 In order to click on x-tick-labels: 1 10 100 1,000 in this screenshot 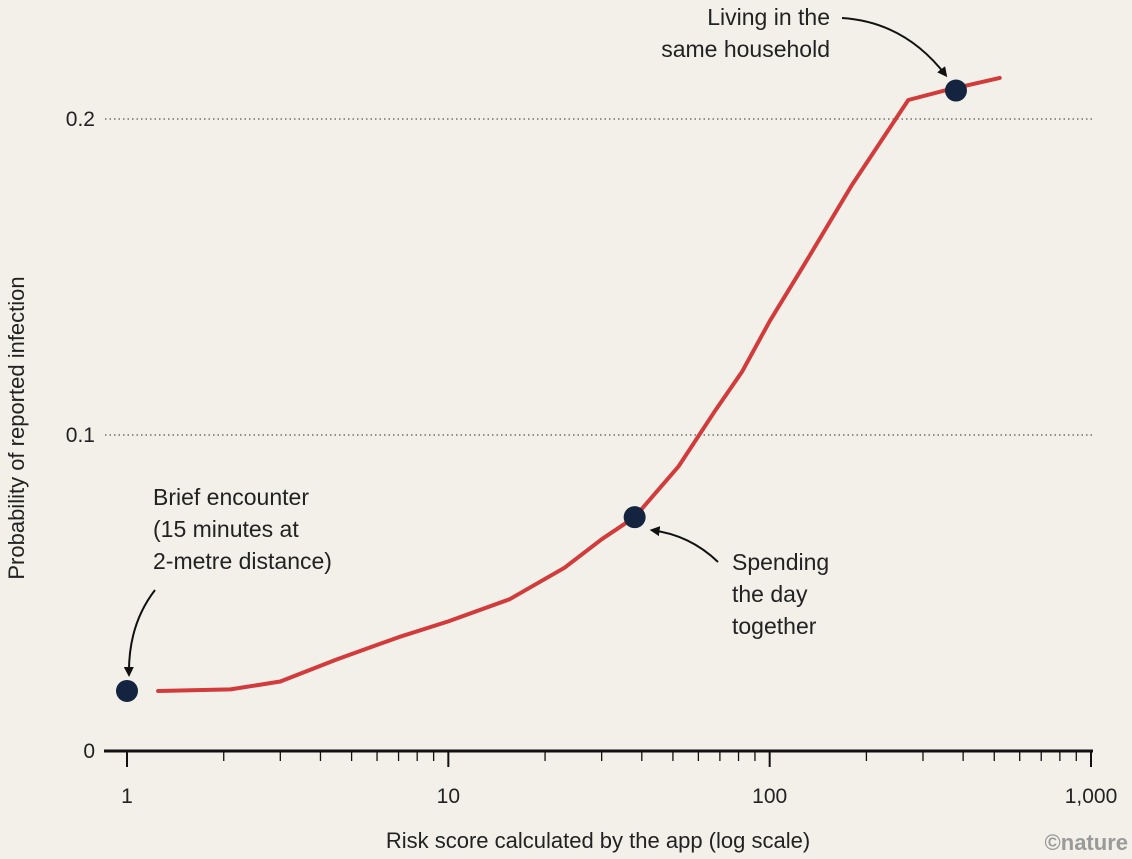, I will do `click(619, 796)`.